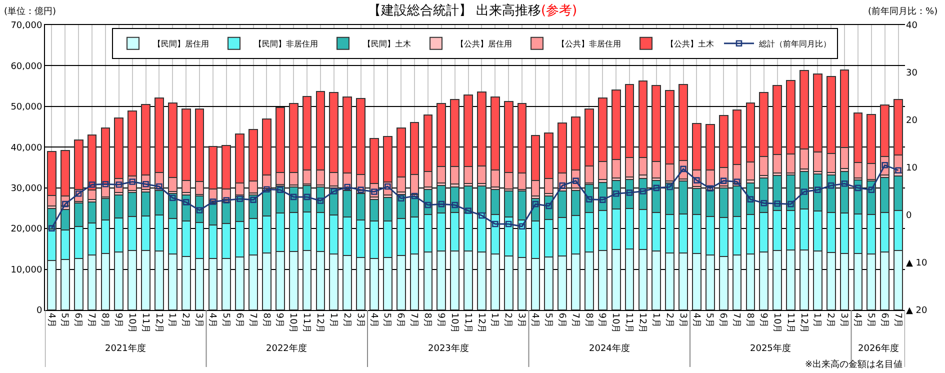  What do you see at coordinates (609, 348) in the screenshot?
I see `text: 2024年度` at bounding box center [609, 348].